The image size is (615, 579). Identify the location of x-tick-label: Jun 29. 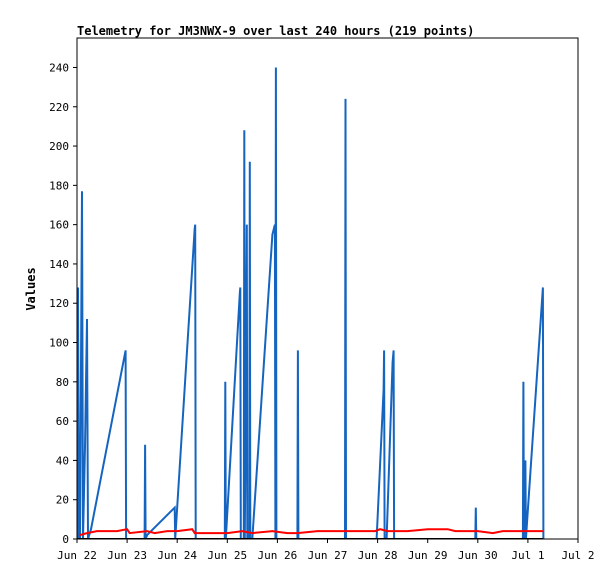
(428, 555).